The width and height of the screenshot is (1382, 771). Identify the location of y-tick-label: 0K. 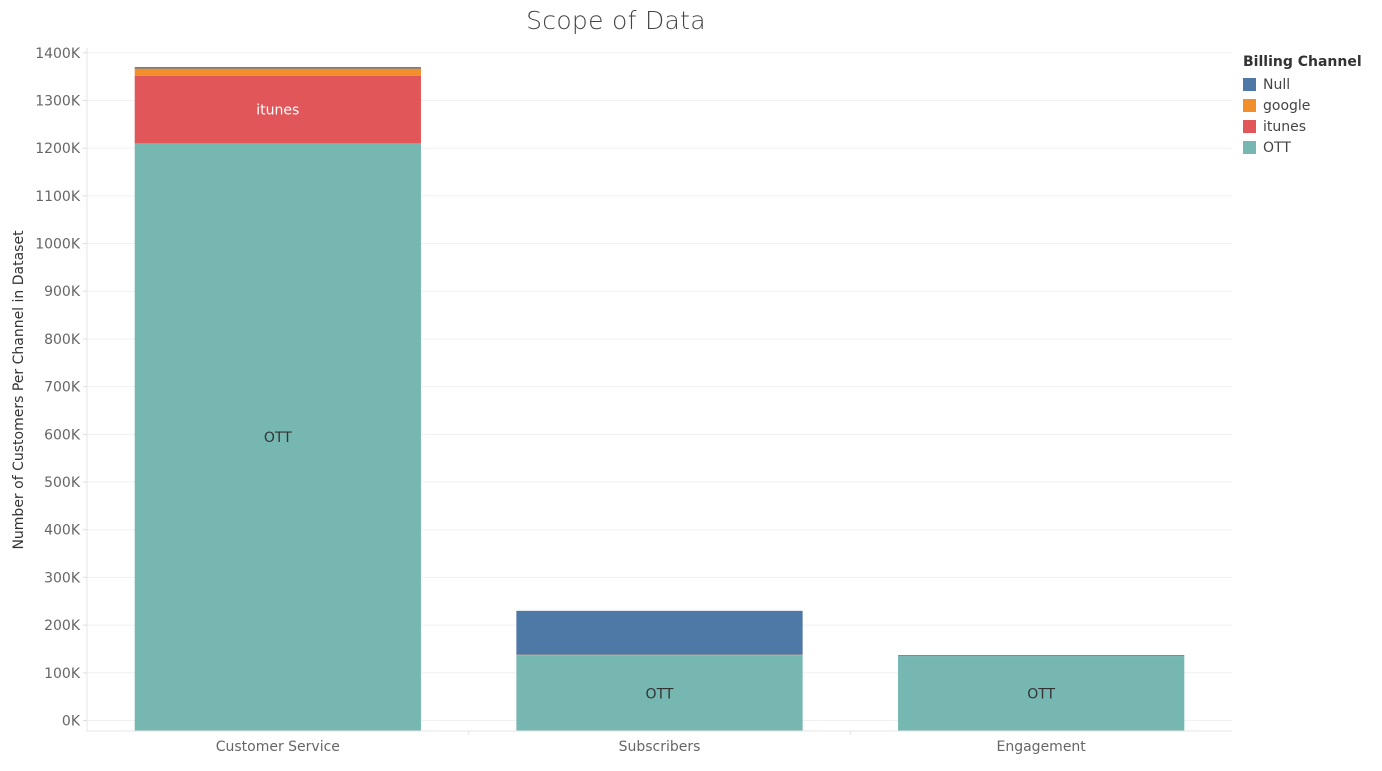
(71, 722).